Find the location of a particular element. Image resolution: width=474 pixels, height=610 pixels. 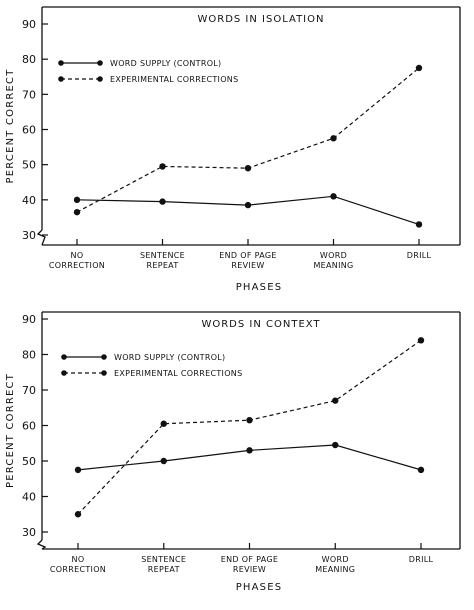

chart-title: WORDS IN ISOLATION is located at coordinates (261, 19).